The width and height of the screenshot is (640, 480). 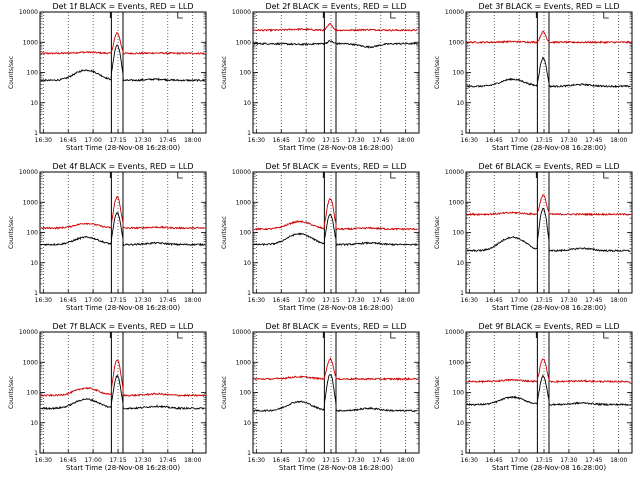 What do you see at coordinates (30, 42) in the screenshot?
I see `y-tick-label: 1000` at bounding box center [30, 42].